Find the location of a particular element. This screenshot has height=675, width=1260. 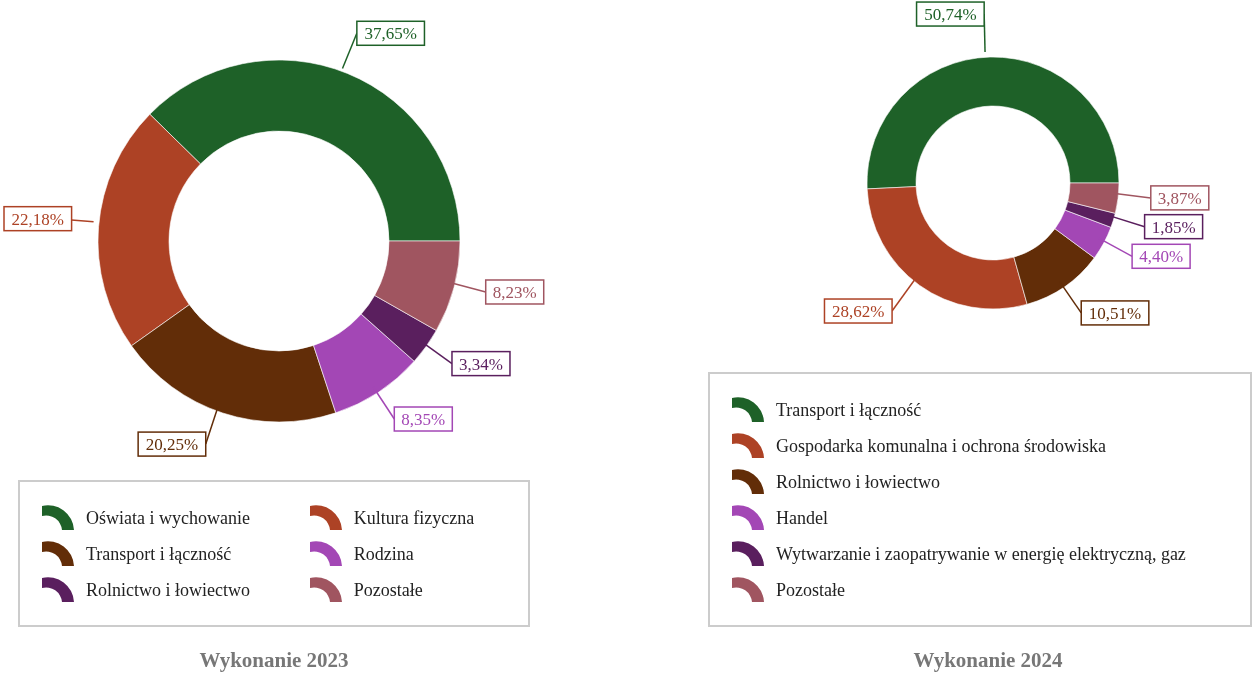

data-label: 8,23% is located at coordinates (514, 292).